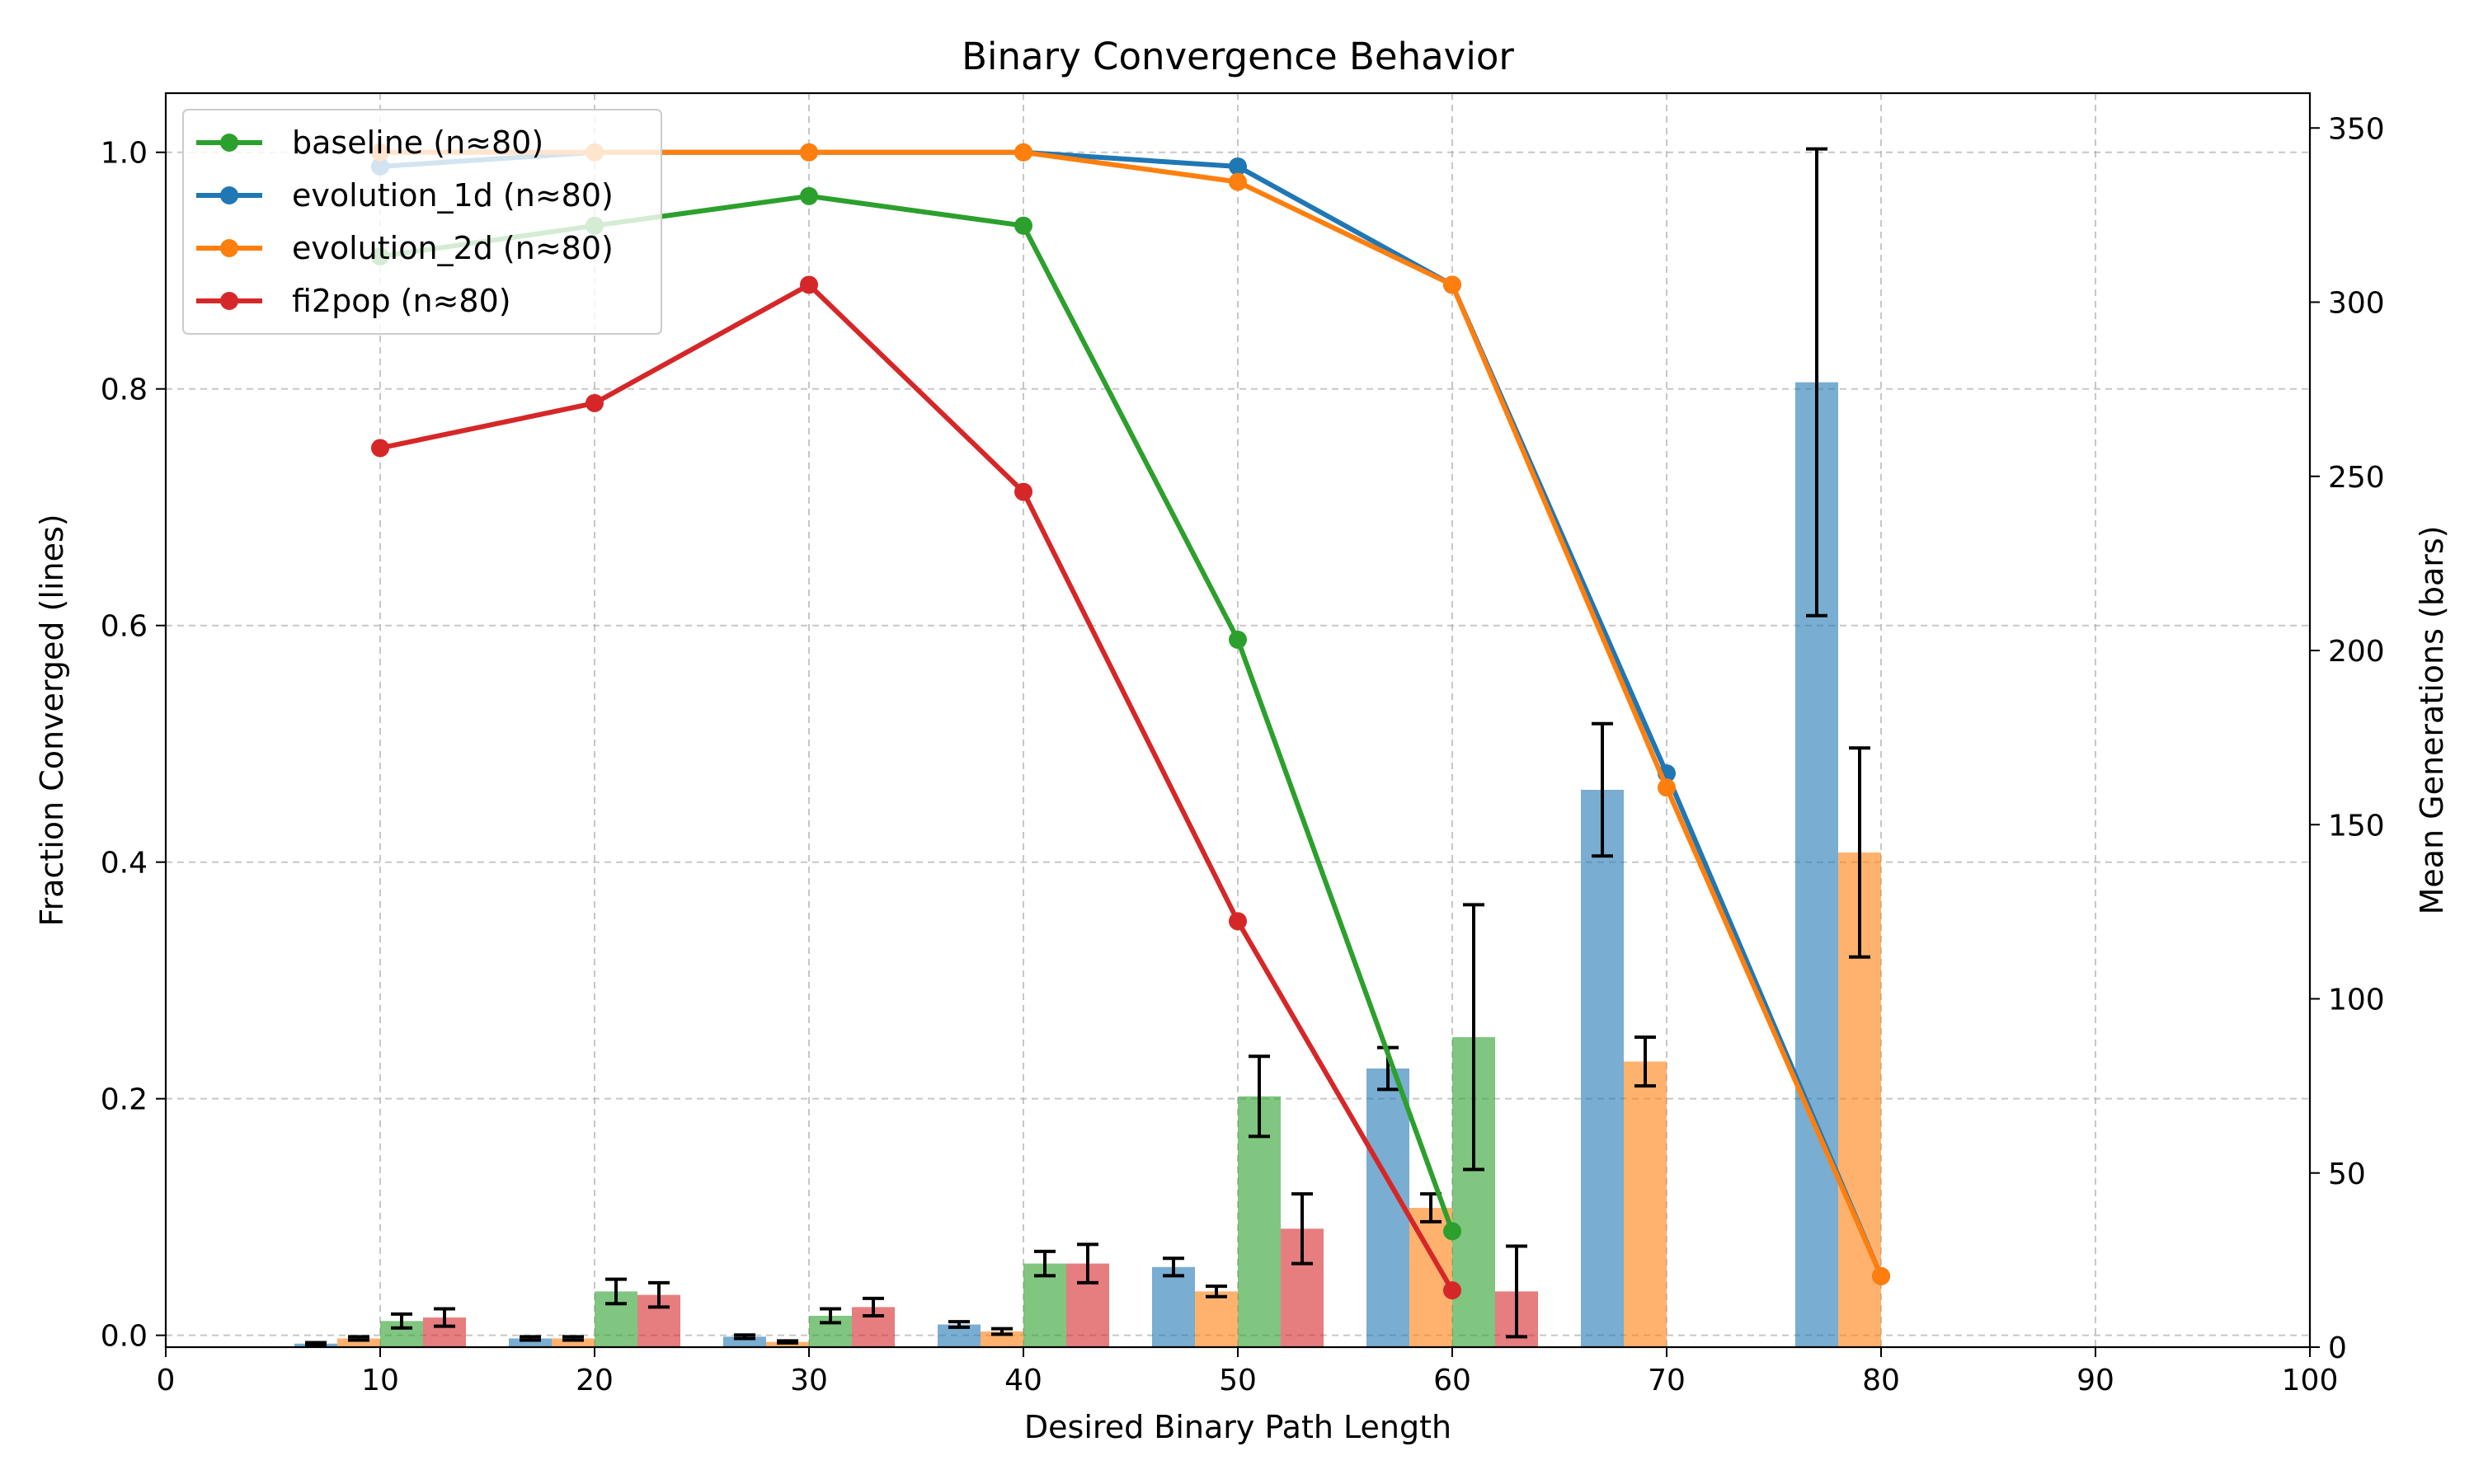  What do you see at coordinates (52, 720) in the screenshot?
I see `y-axis-label-left: Fraction Converged (lines)` at bounding box center [52, 720].